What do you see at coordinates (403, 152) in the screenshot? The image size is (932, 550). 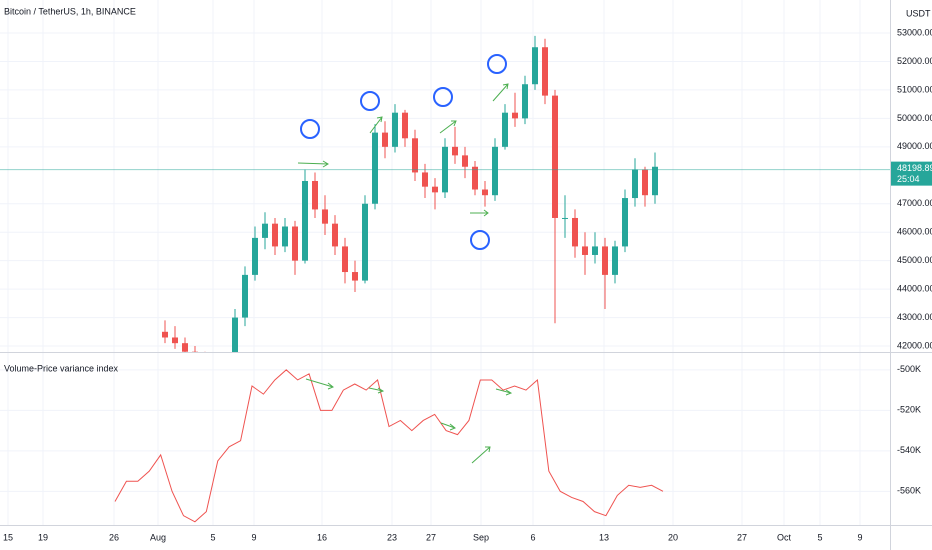 I see `smiley-icons` at bounding box center [403, 152].